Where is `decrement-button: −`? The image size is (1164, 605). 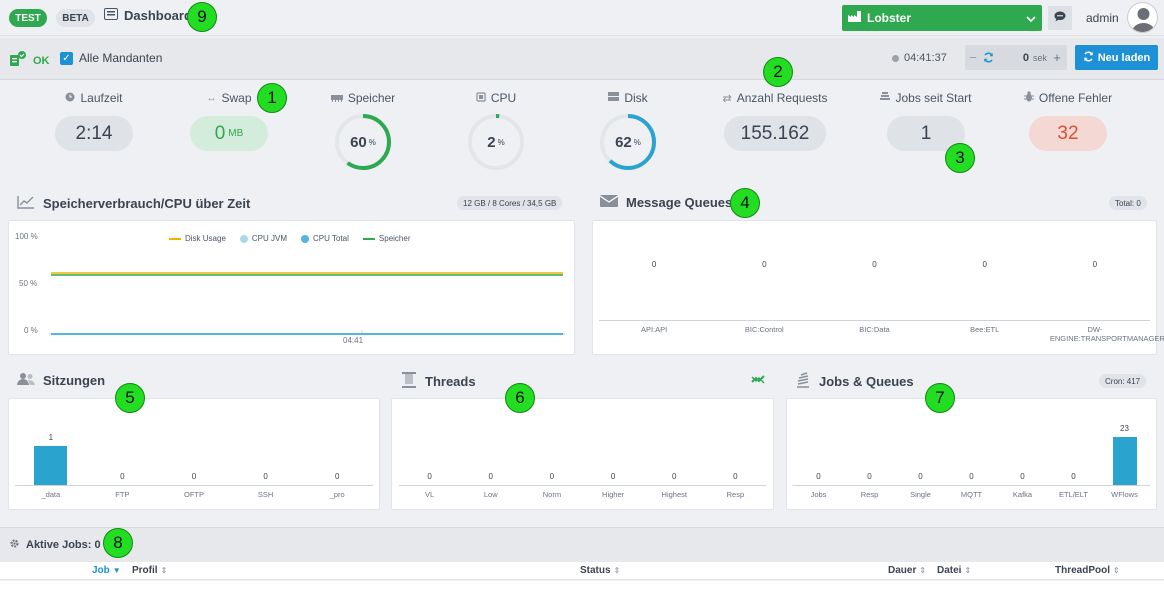 decrement-button: − is located at coordinates (973, 57).